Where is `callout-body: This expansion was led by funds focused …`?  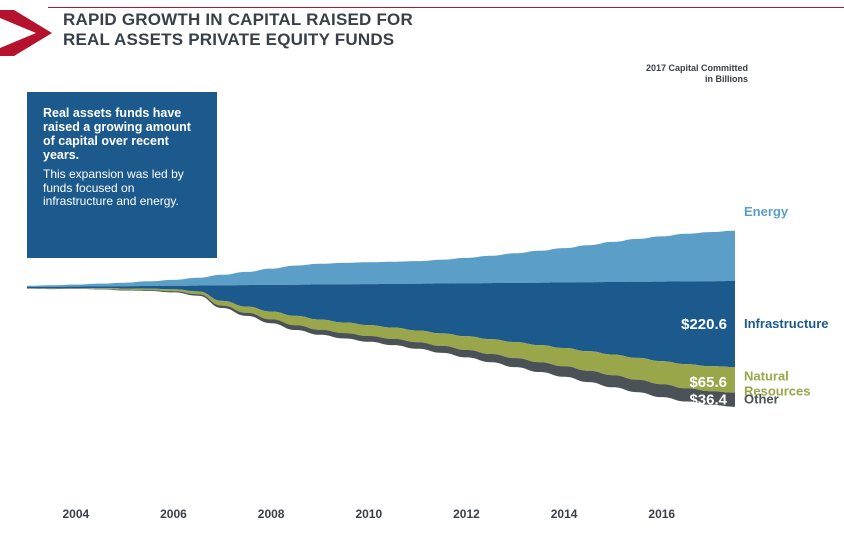
callout-body: This expansion was led by funds focused … is located at coordinates (113, 187).